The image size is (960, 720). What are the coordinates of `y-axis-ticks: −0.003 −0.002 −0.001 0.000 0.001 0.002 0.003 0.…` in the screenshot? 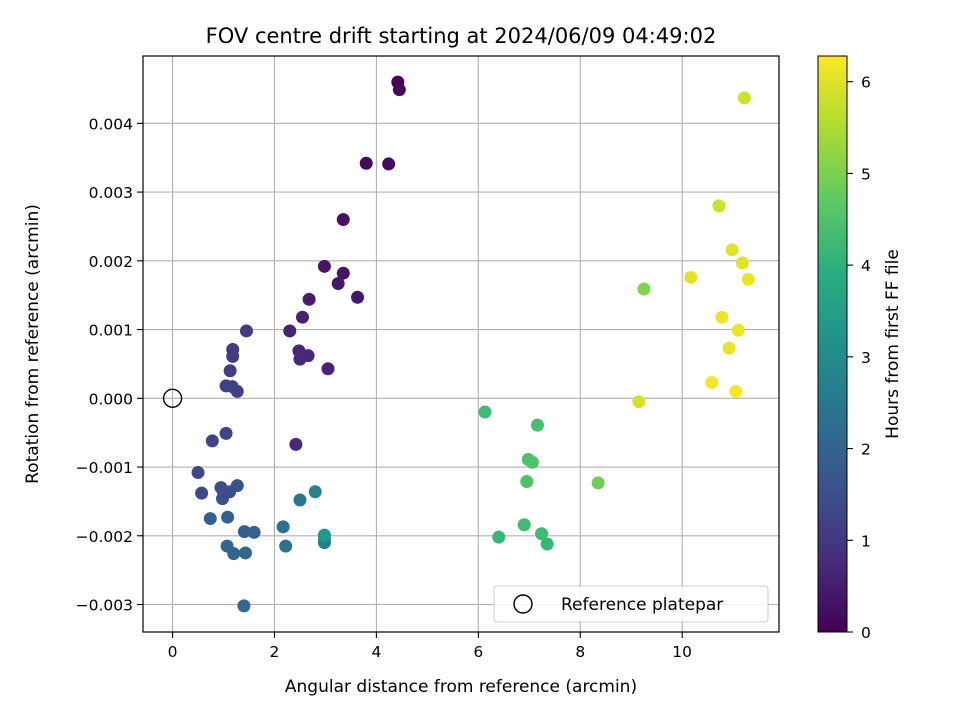 It's located at (109, 365).